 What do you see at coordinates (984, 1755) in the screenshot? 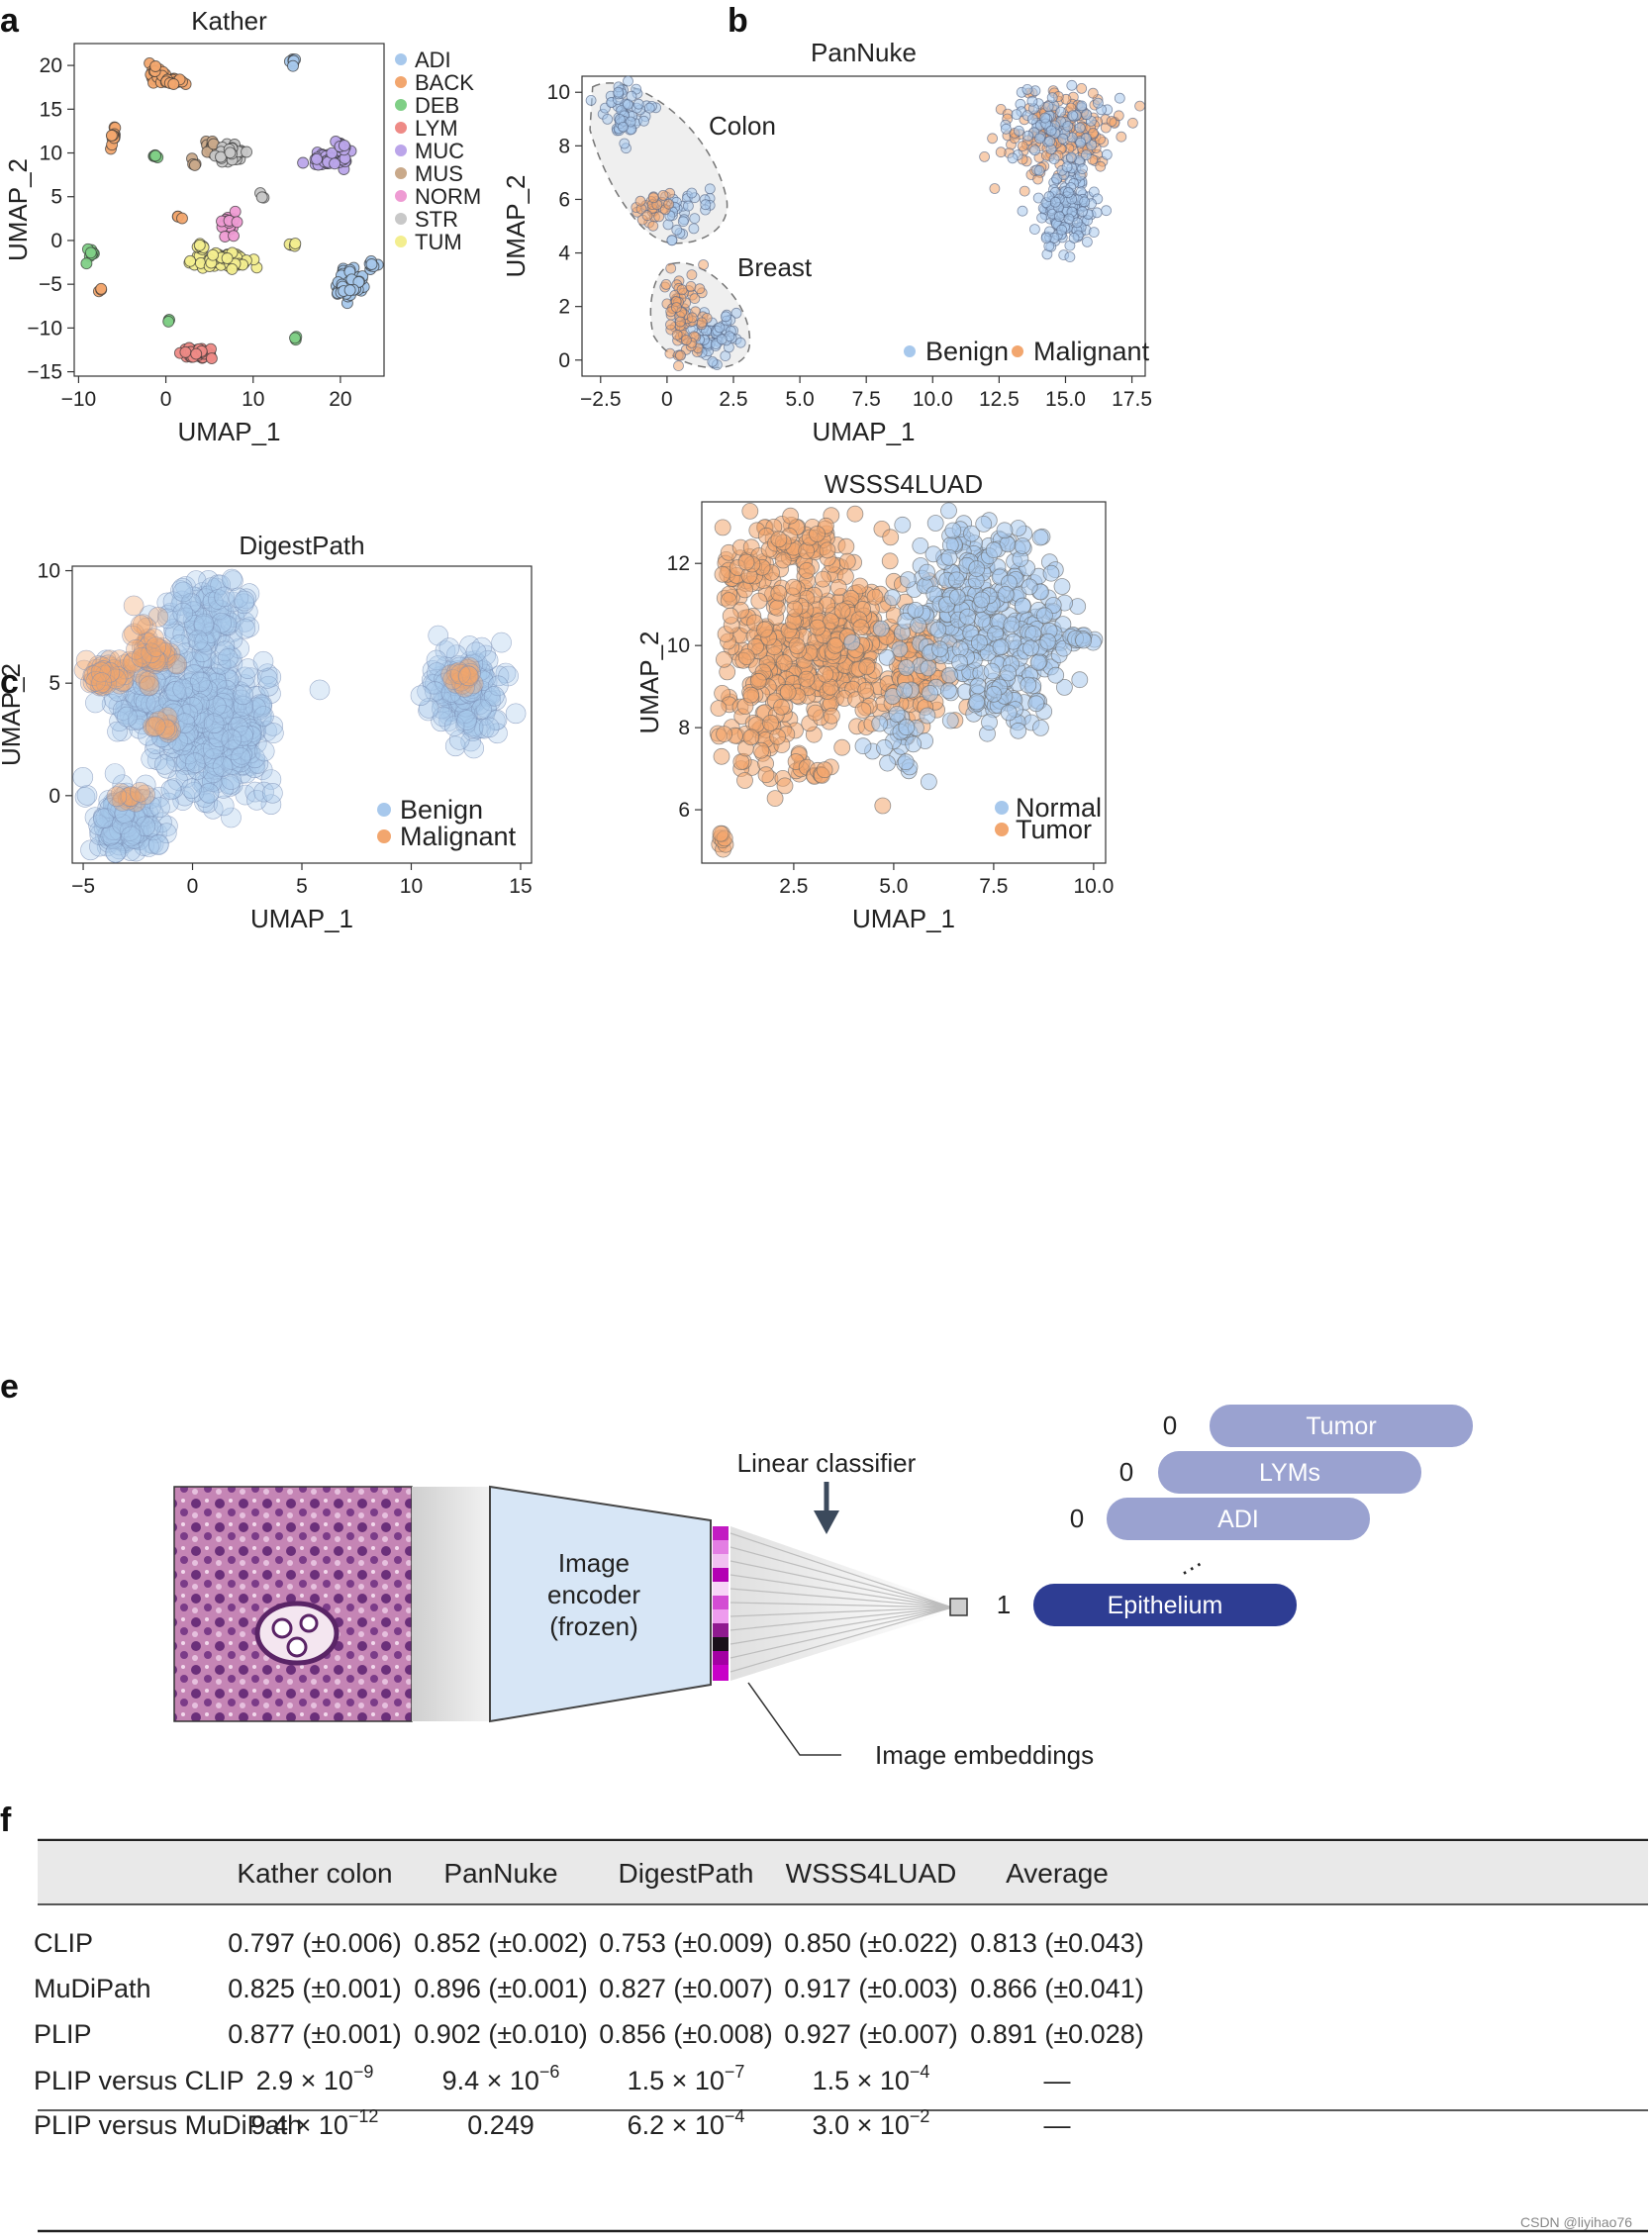
I see `image-embeddings-label: Image embeddings` at bounding box center [984, 1755].